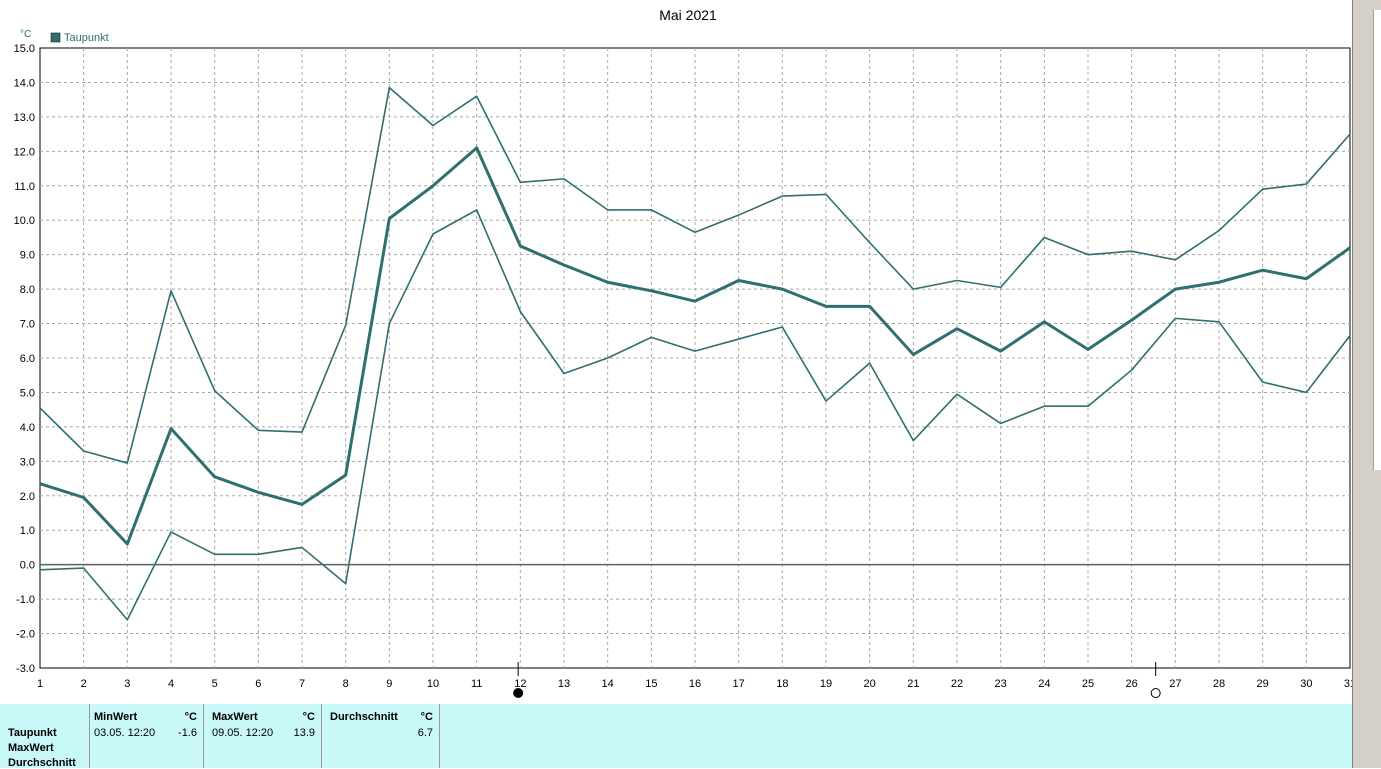 This screenshot has width=1381, height=769. I want to click on avg-unit: °C, so click(426, 717).